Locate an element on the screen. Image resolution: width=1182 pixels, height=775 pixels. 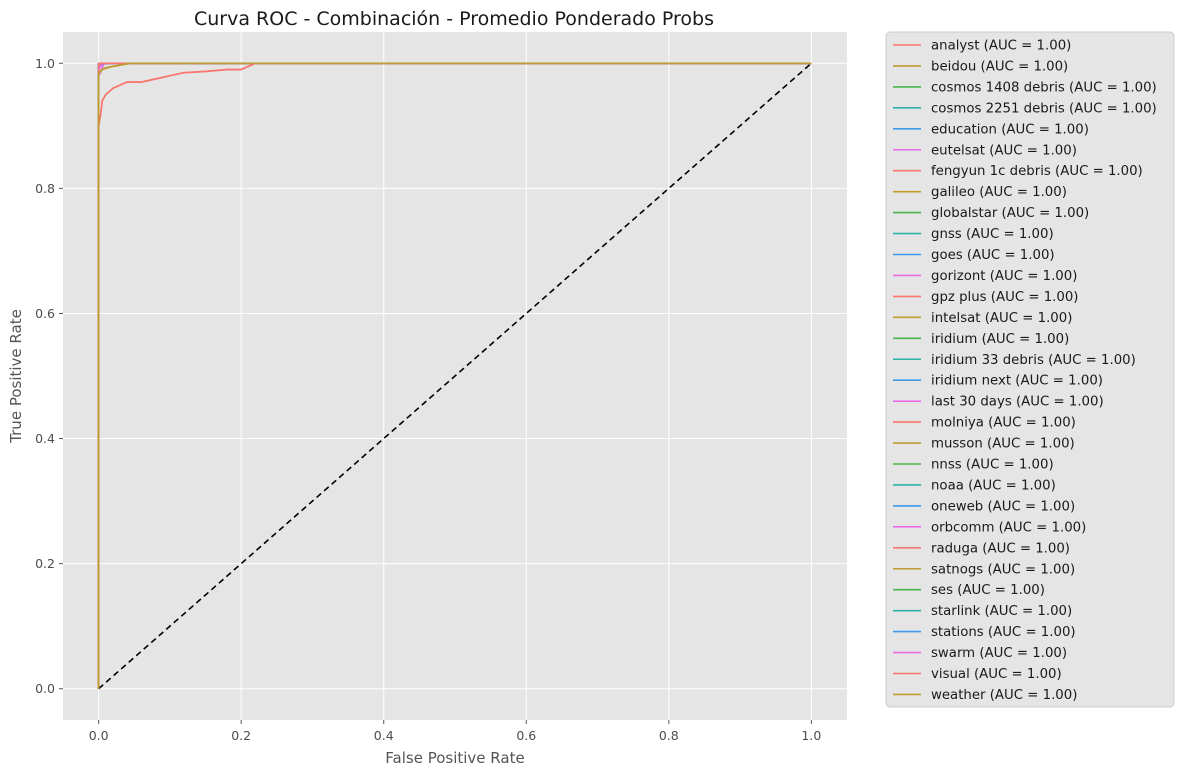
y-tick-label: 1.0 is located at coordinates (45, 63).